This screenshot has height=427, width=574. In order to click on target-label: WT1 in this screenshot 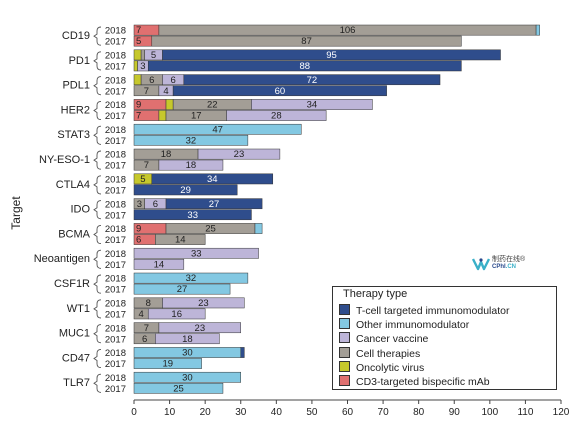, I will do `click(78, 309)`.